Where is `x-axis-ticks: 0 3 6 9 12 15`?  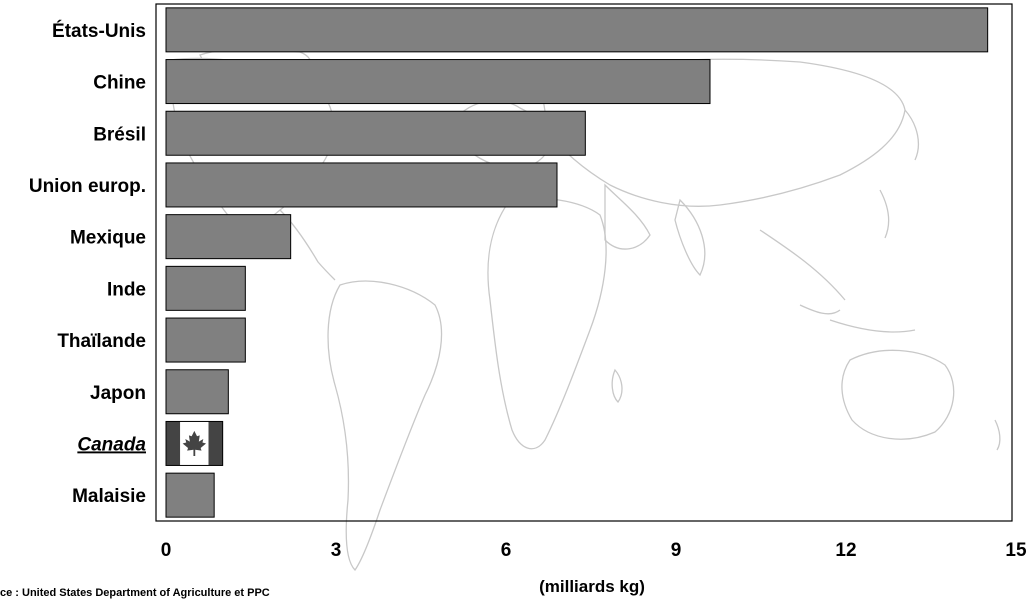
x-axis-ticks: 0 3 6 9 12 15 is located at coordinates (594, 550).